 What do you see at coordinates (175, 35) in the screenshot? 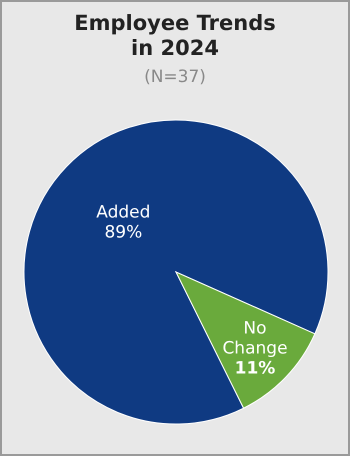
I see `chart-title: Employee Trends in 2024` at bounding box center [175, 35].